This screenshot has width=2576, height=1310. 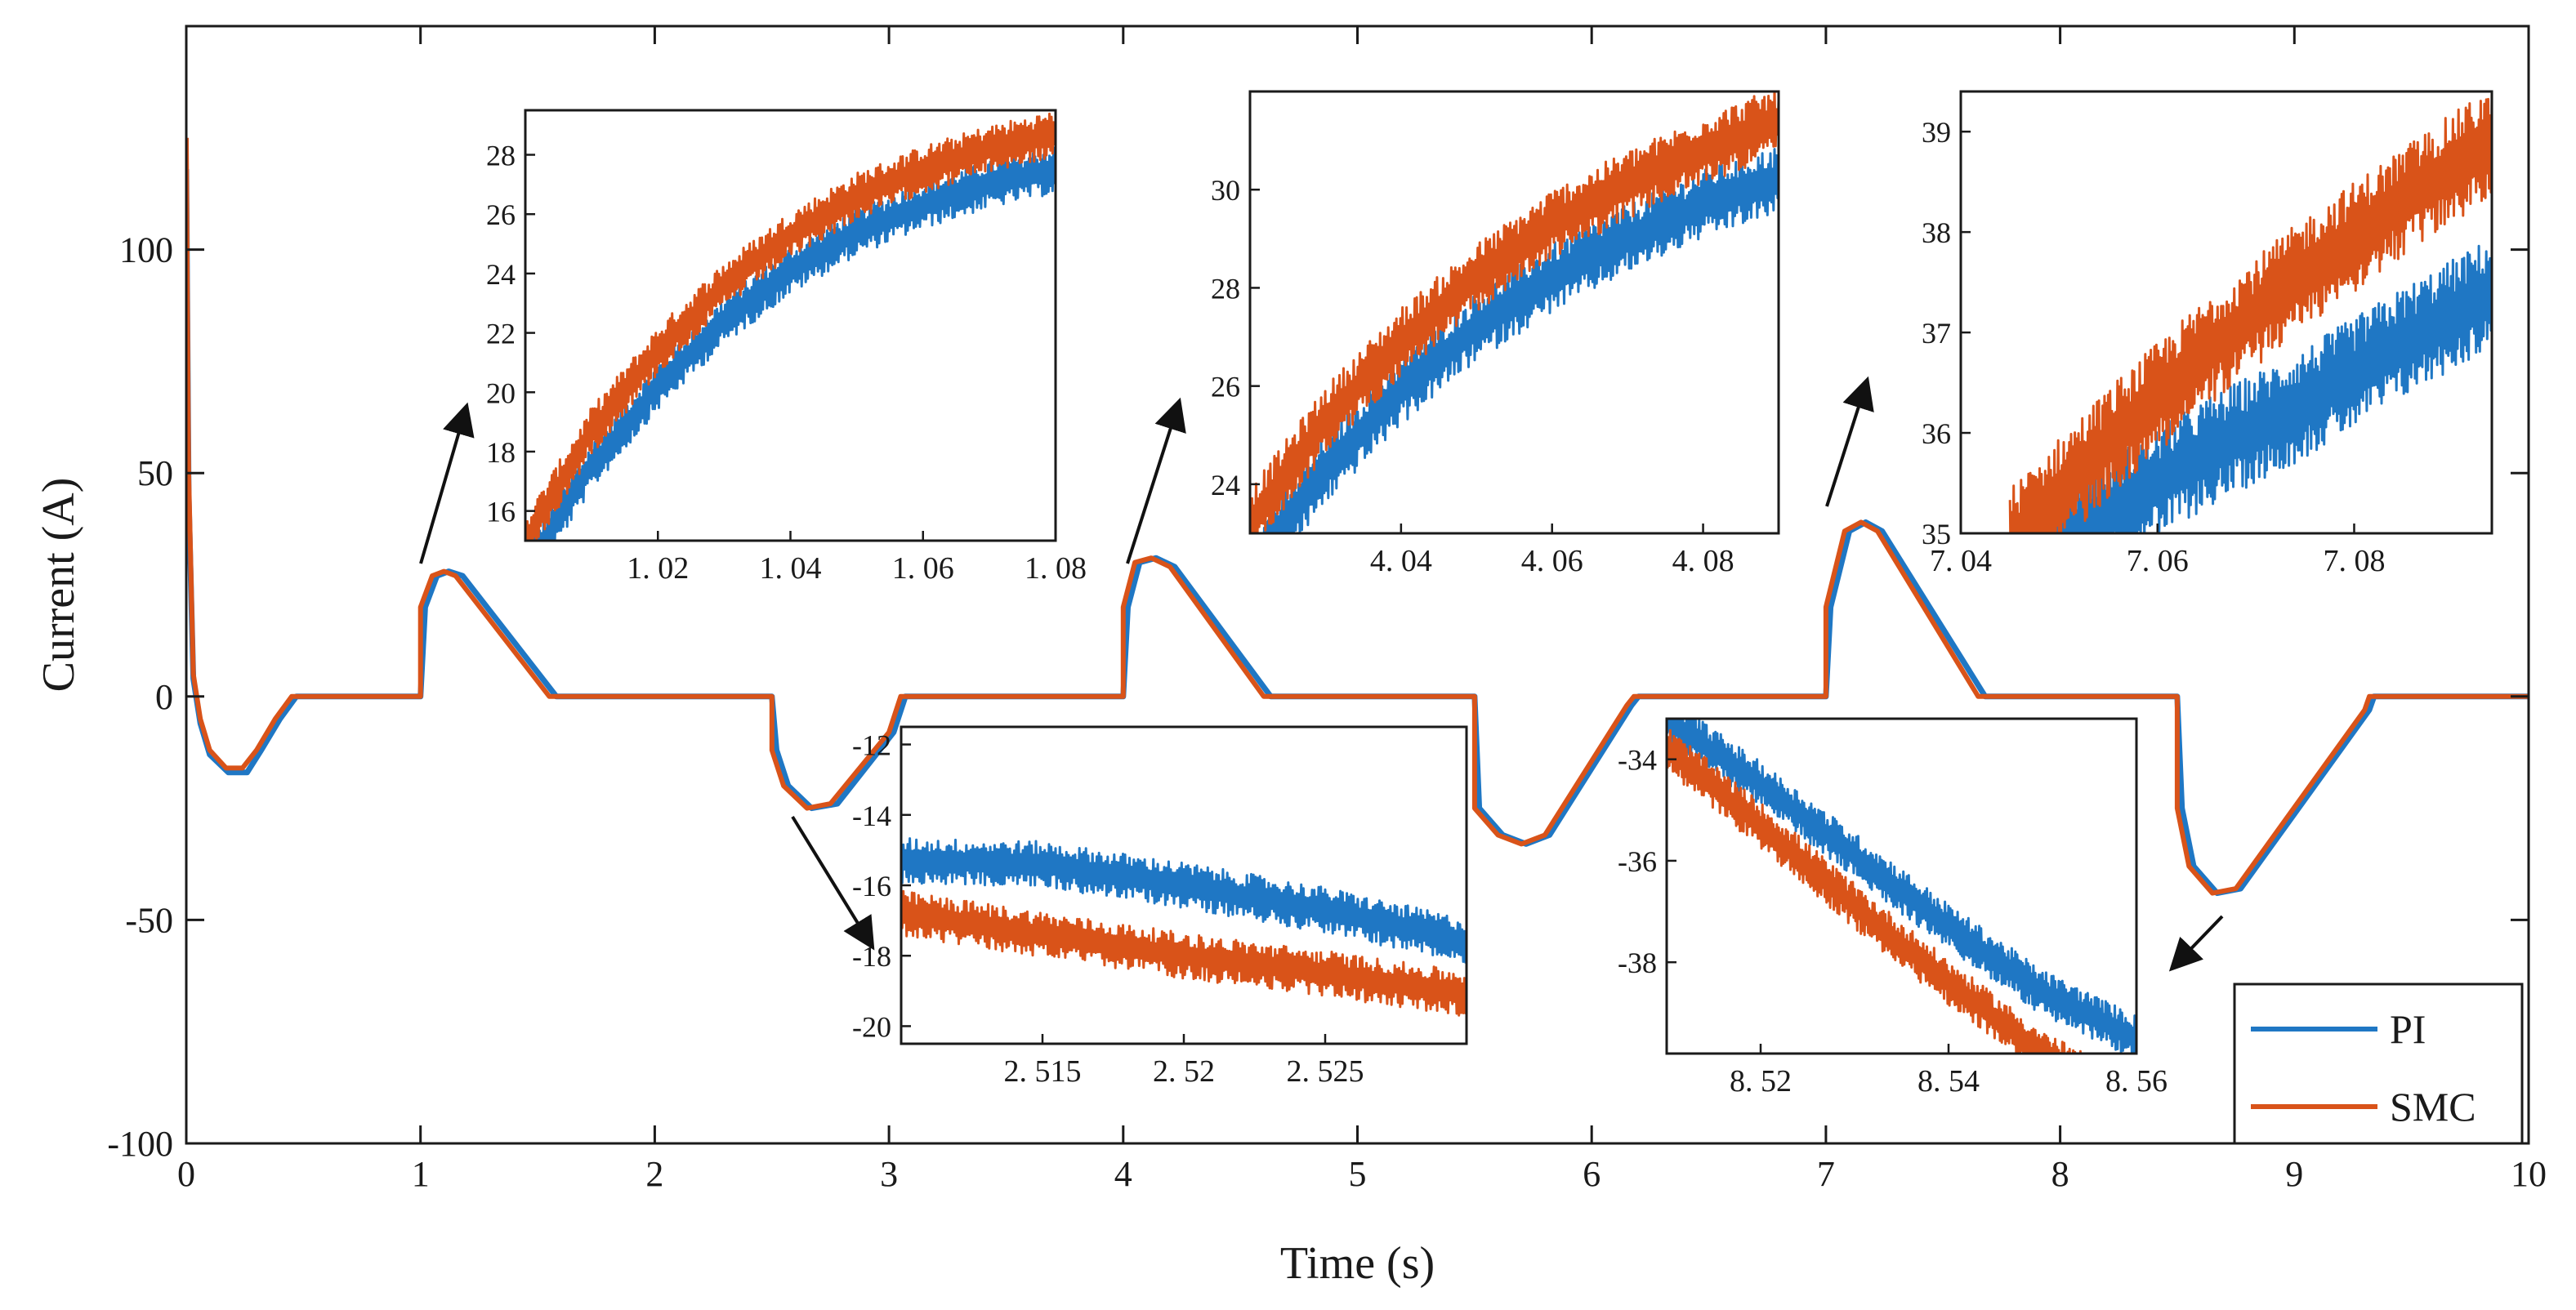 I want to click on inset-y-tick-label: -20, so click(x=872, y=1026).